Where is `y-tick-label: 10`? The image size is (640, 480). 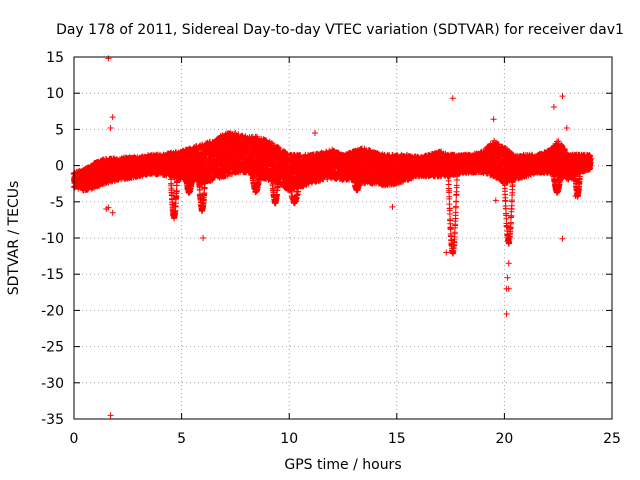
y-tick-label: 10 is located at coordinates (55, 94).